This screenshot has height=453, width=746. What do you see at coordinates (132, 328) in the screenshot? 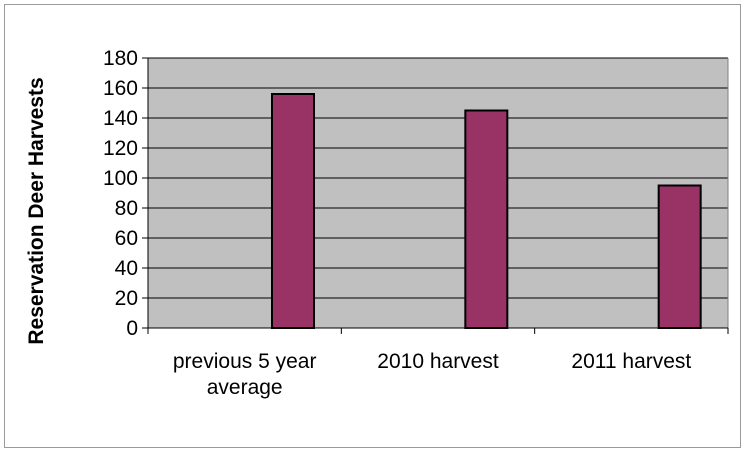
I see `y-tick-label: 0` at bounding box center [132, 328].